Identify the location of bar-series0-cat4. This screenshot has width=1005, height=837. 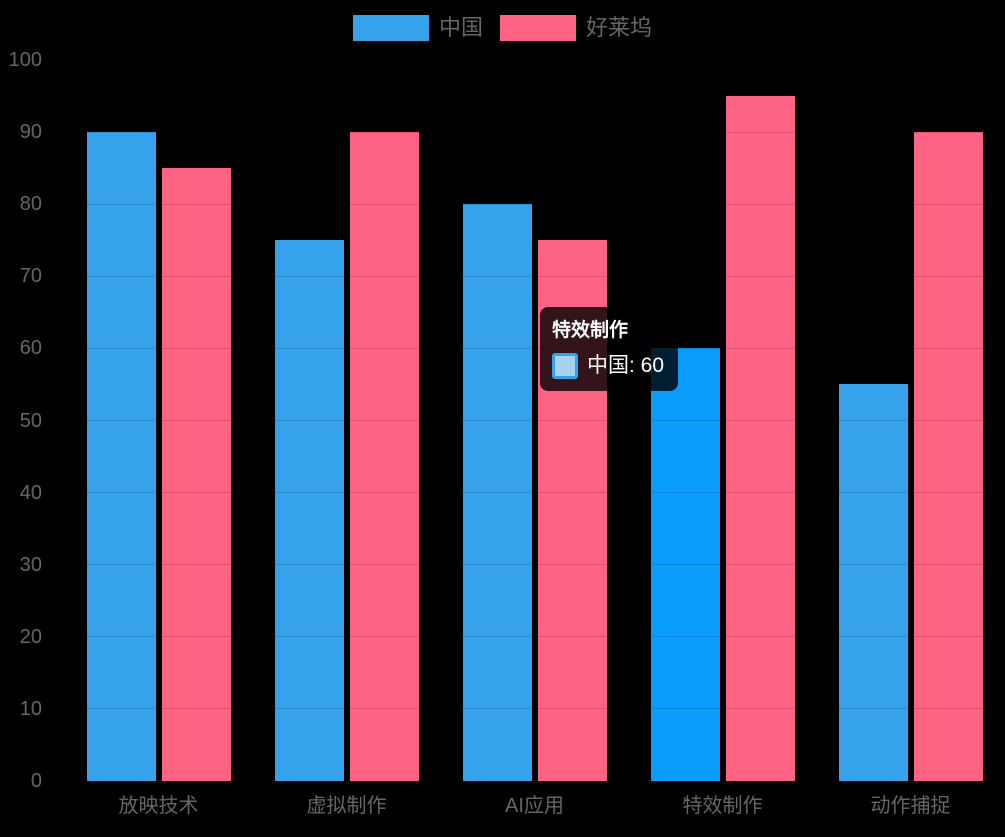
(873, 582).